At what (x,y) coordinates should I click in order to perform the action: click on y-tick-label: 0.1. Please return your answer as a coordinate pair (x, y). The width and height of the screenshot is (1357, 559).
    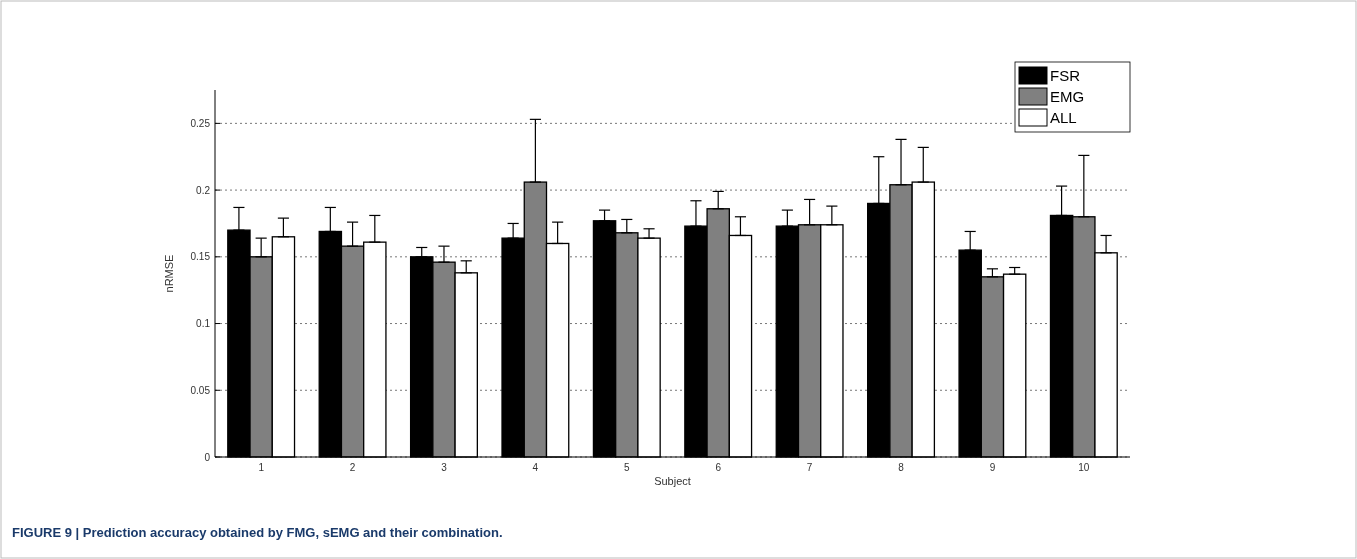
    Looking at the image, I should click on (203, 324).